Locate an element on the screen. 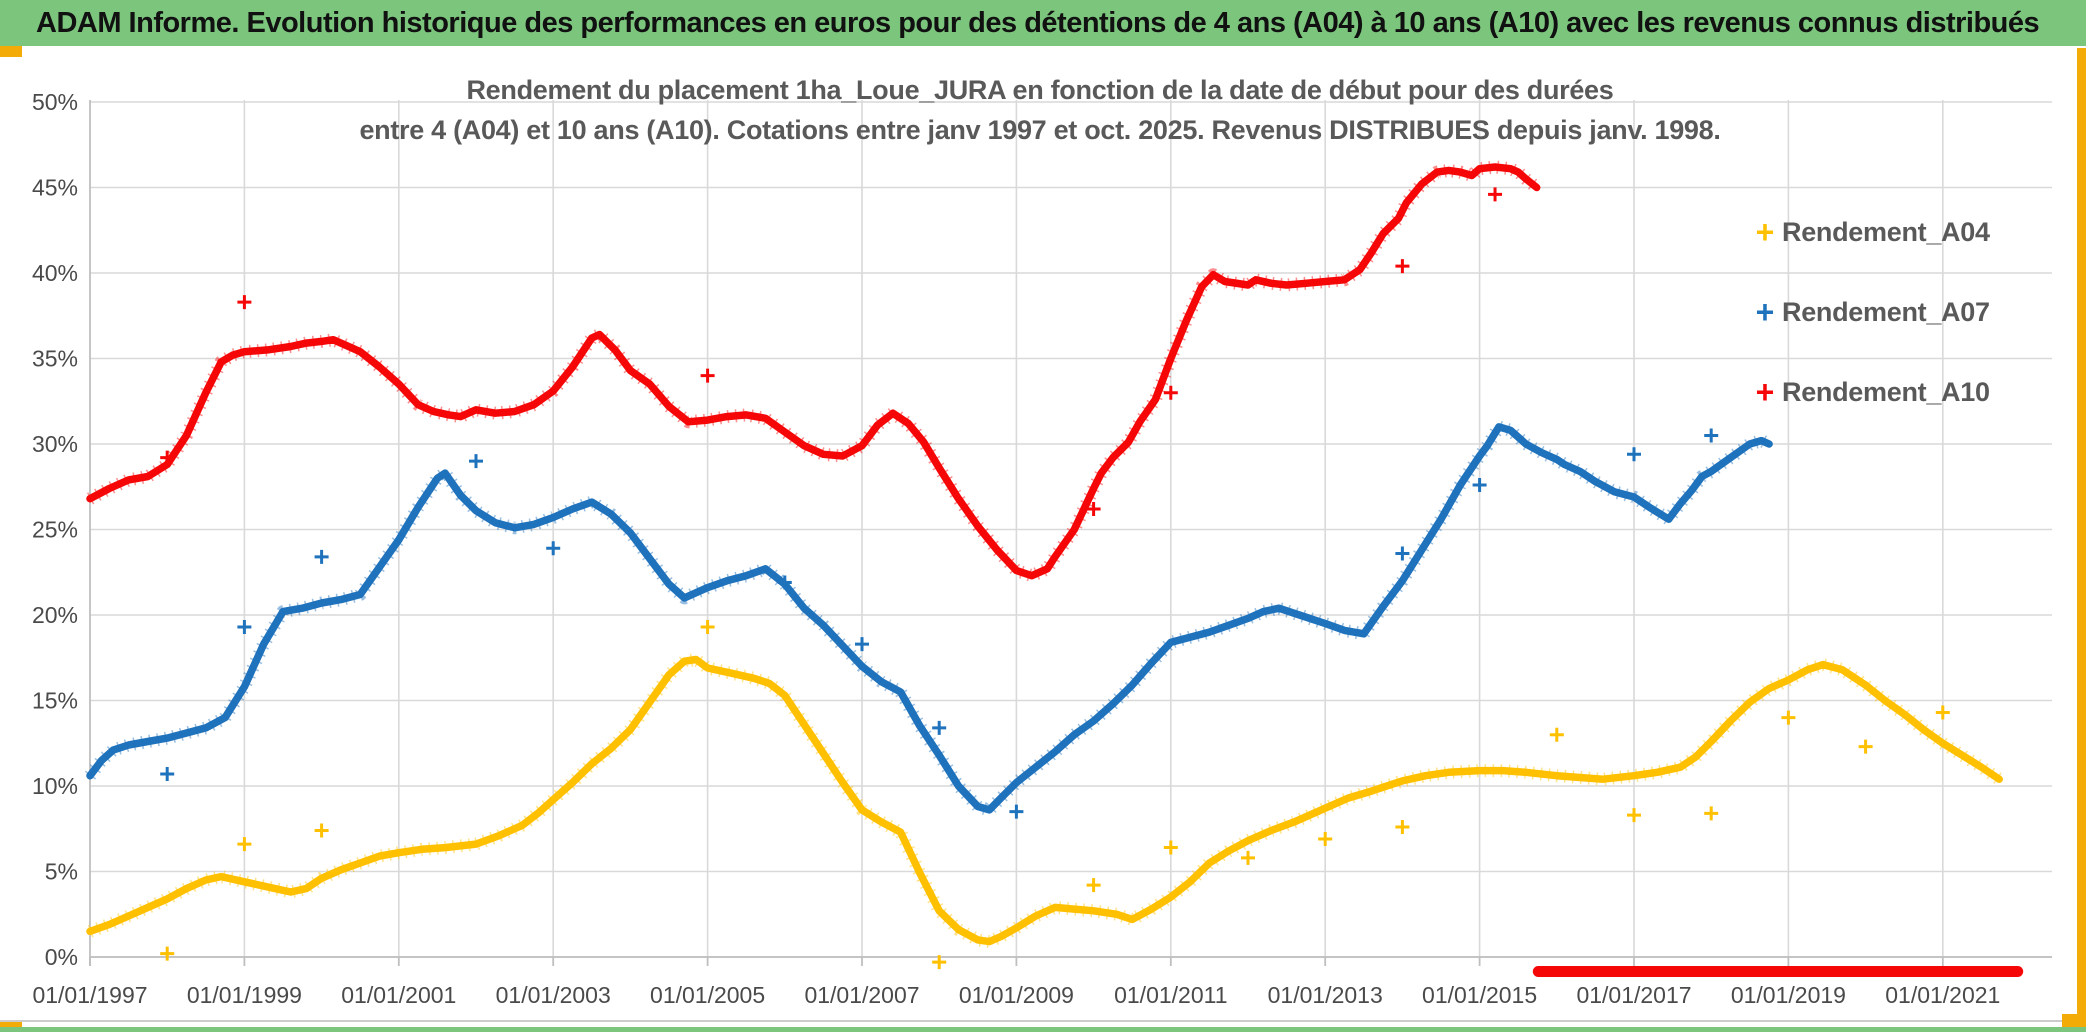 The width and height of the screenshot is (2086, 1032). y-tick-label: 0% is located at coordinates (61, 957).